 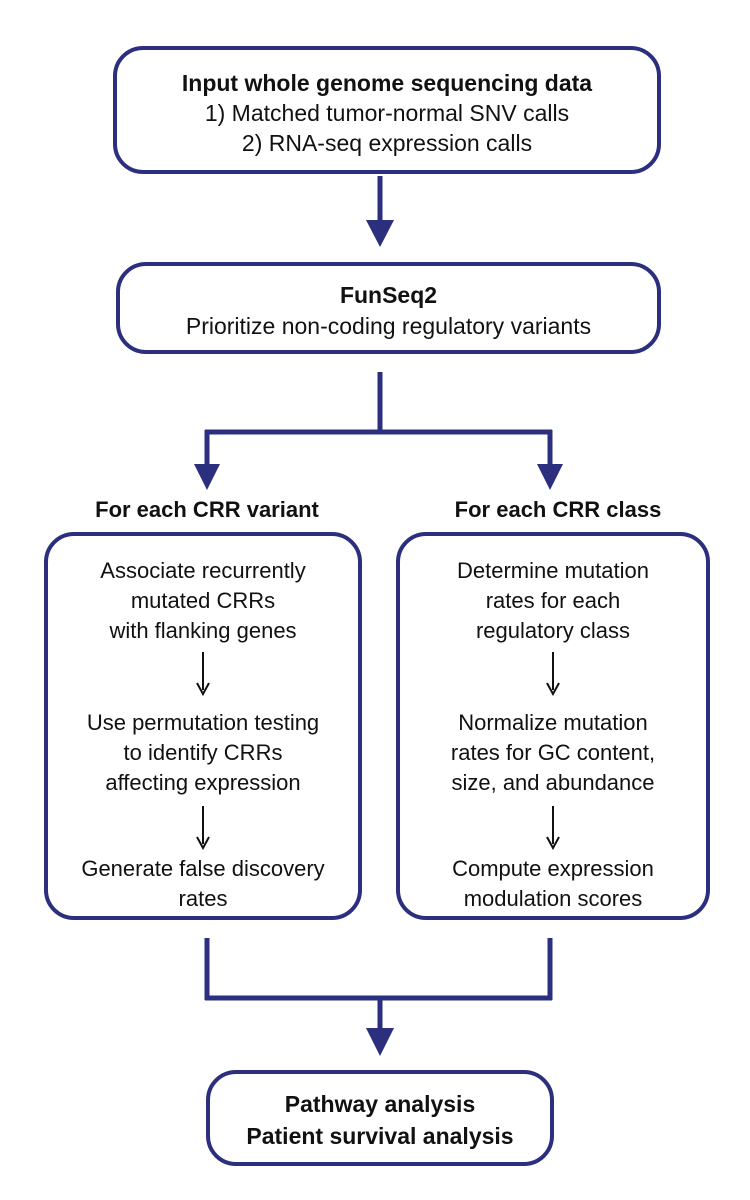 I want to click on arrowhead-input-to-funseq, so click(x=380, y=233).